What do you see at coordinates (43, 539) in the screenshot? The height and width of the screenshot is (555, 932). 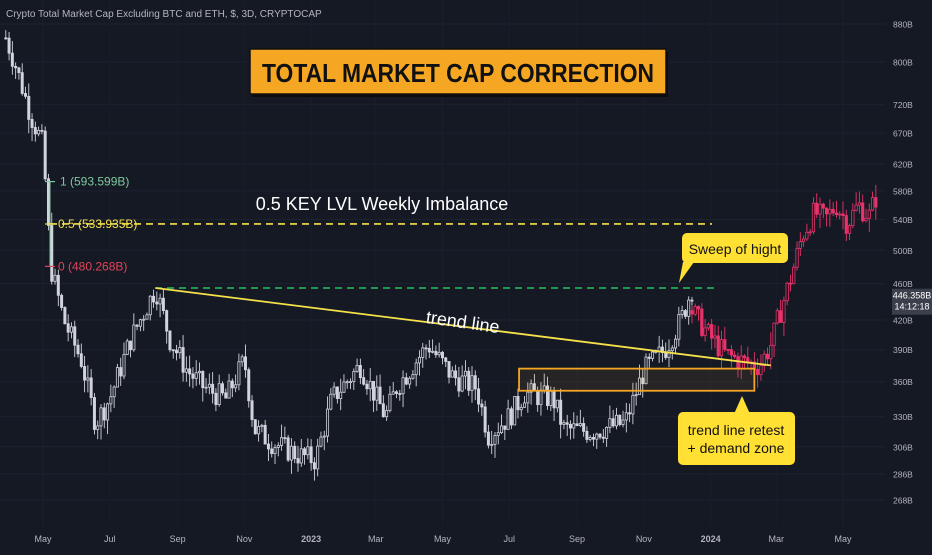 I see `x-tick-label: May` at bounding box center [43, 539].